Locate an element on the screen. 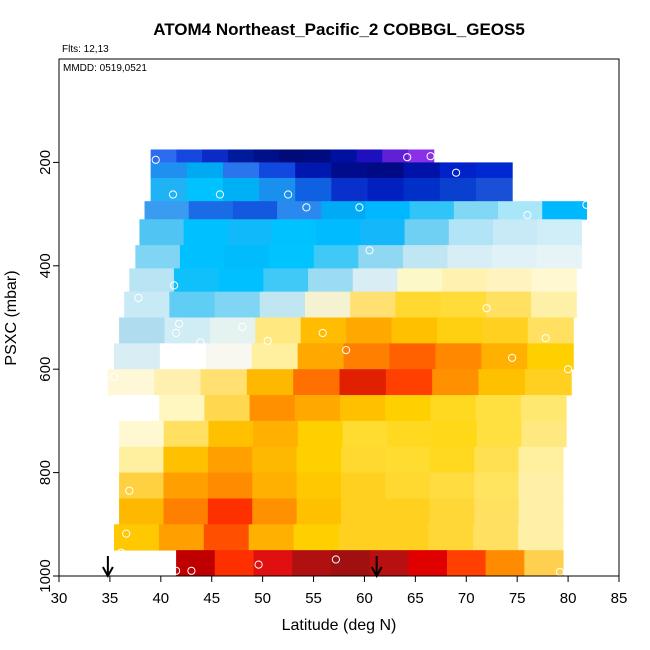 The width and height of the screenshot is (650, 650). dates-label: MMDD: 0519,0521 is located at coordinates (105, 68).